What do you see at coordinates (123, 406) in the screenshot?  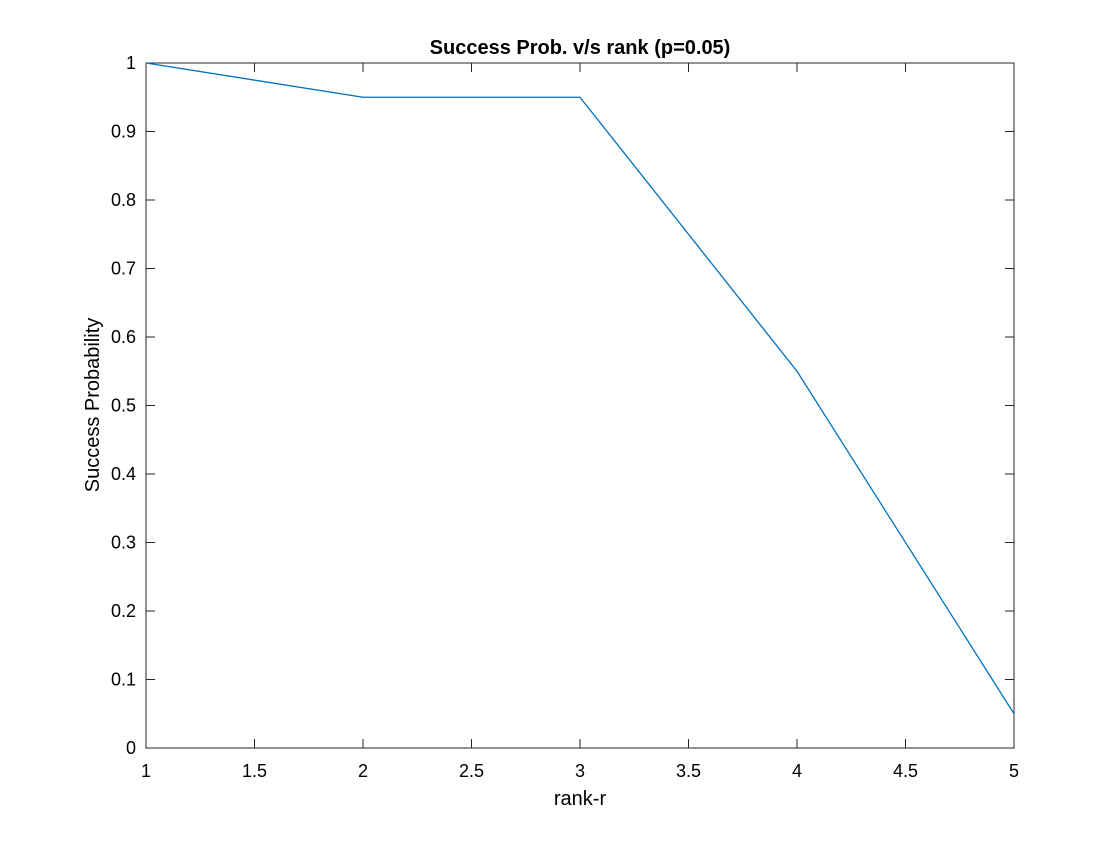 I see `y-tick-label: 0.5` at bounding box center [123, 406].